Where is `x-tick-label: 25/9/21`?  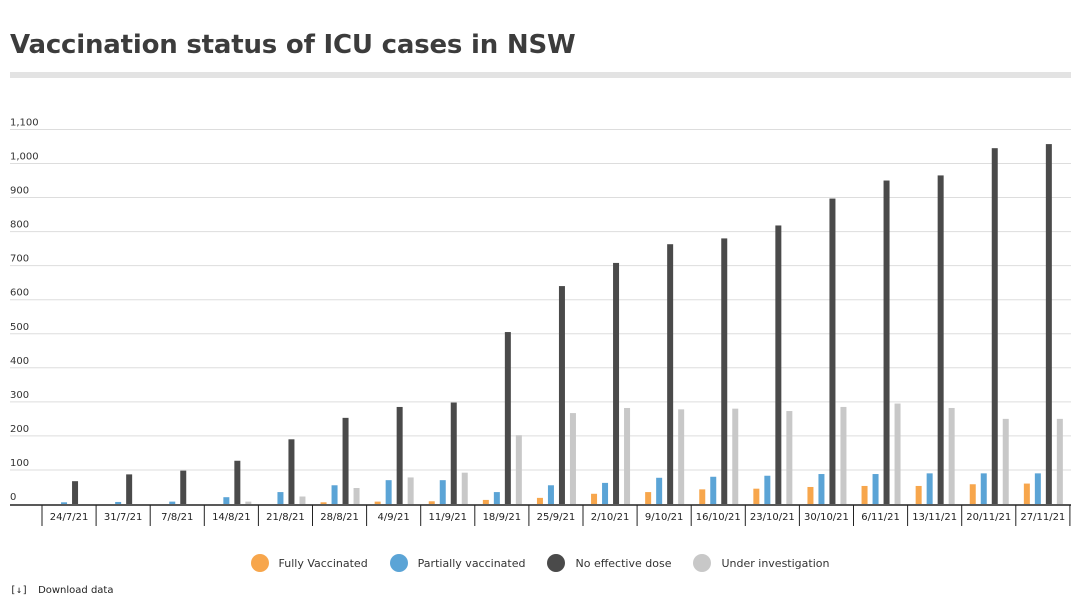
x-tick-label: 25/9/21 is located at coordinates (556, 517).